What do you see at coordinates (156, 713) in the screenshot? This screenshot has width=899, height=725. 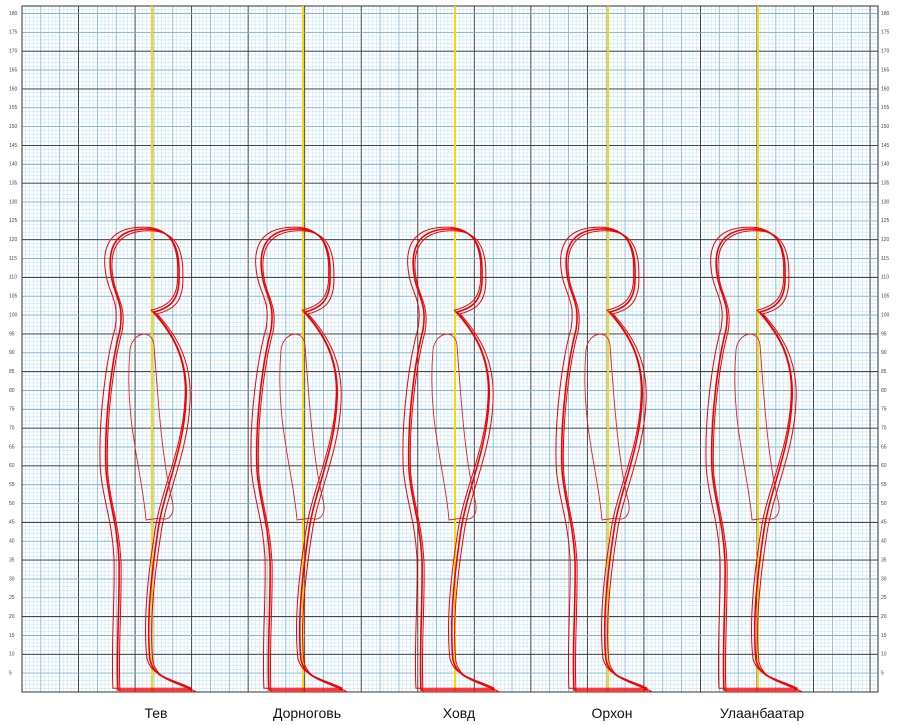 I see `figure-label: Тев` at bounding box center [156, 713].